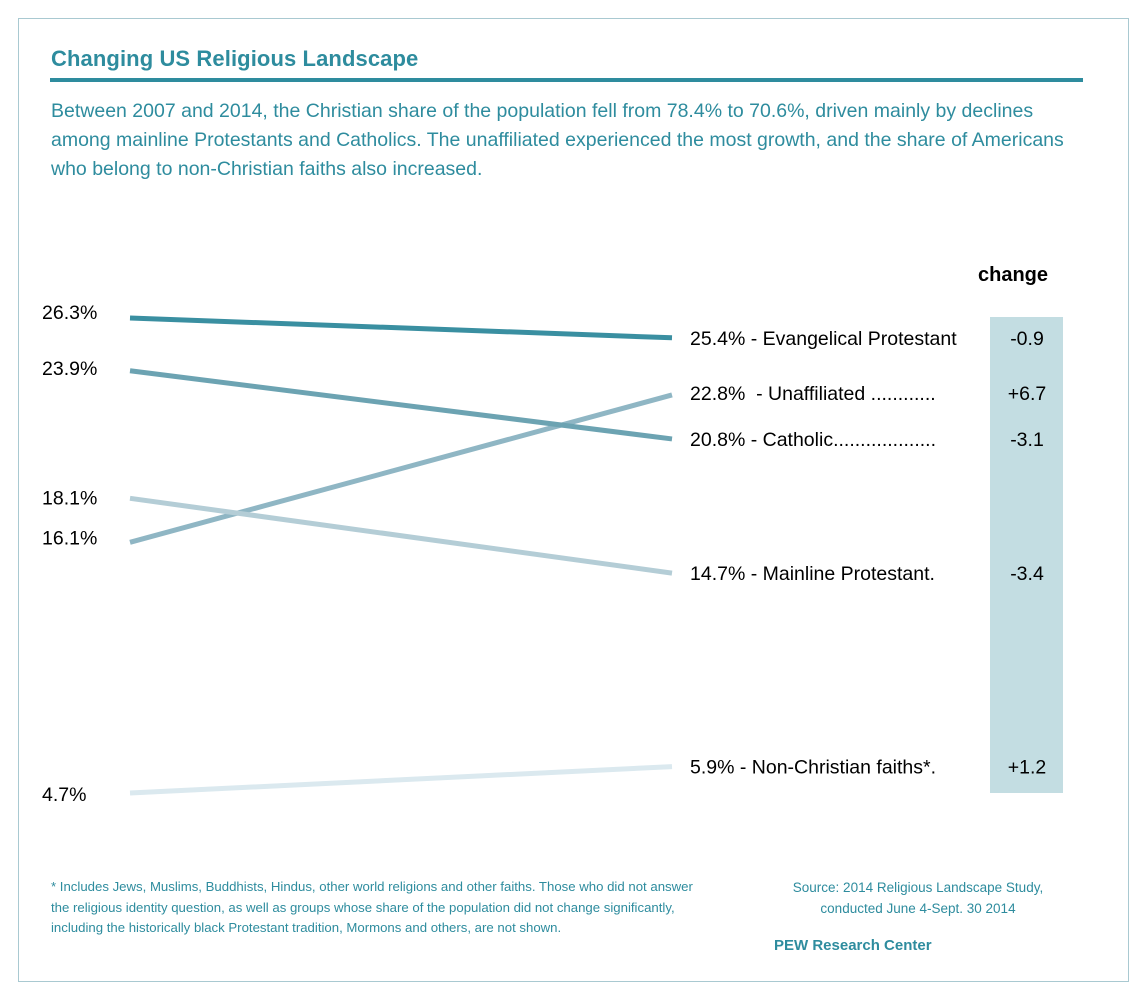  What do you see at coordinates (69, 538) in the screenshot?
I see `start-label-unaffiliated: 16.1%` at bounding box center [69, 538].